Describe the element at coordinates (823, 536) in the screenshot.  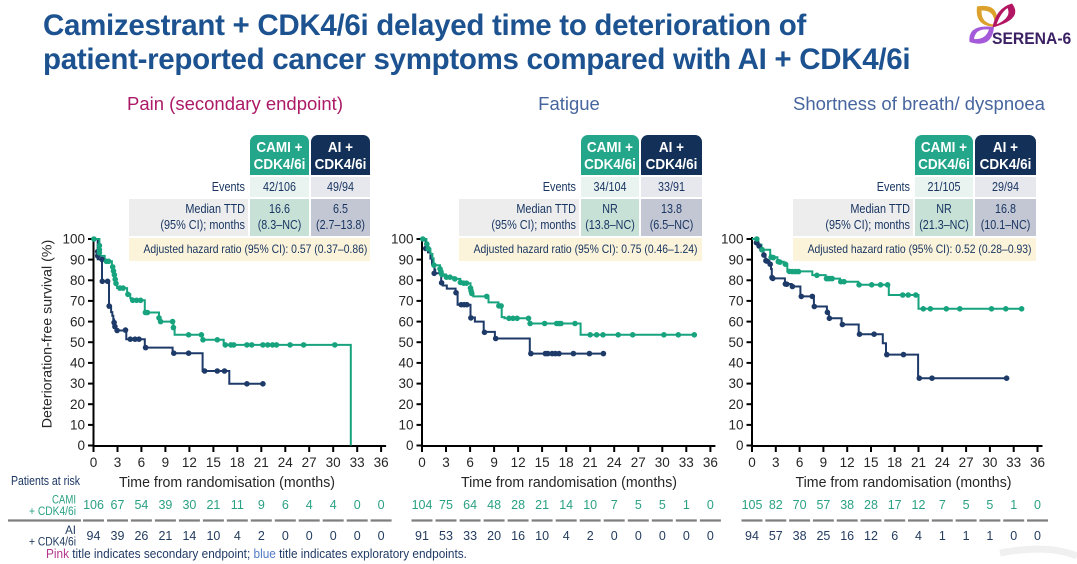
I see `svg-text: 25` at that location.